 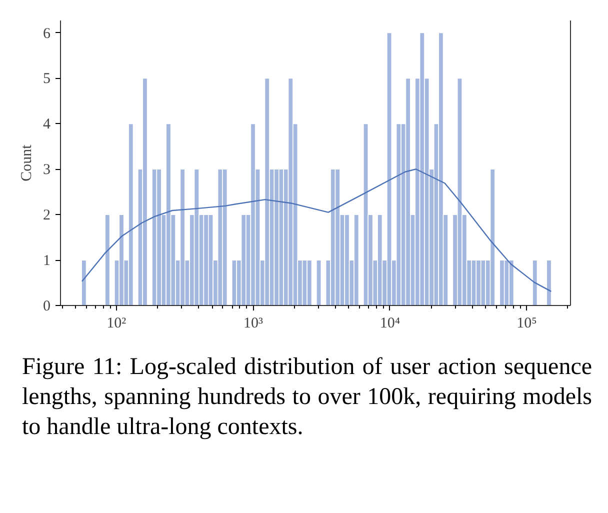 What do you see at coordinates (253, 324) in the screenshot?
I see `x-tick-label: 10³` at bounding box center [253, 324].